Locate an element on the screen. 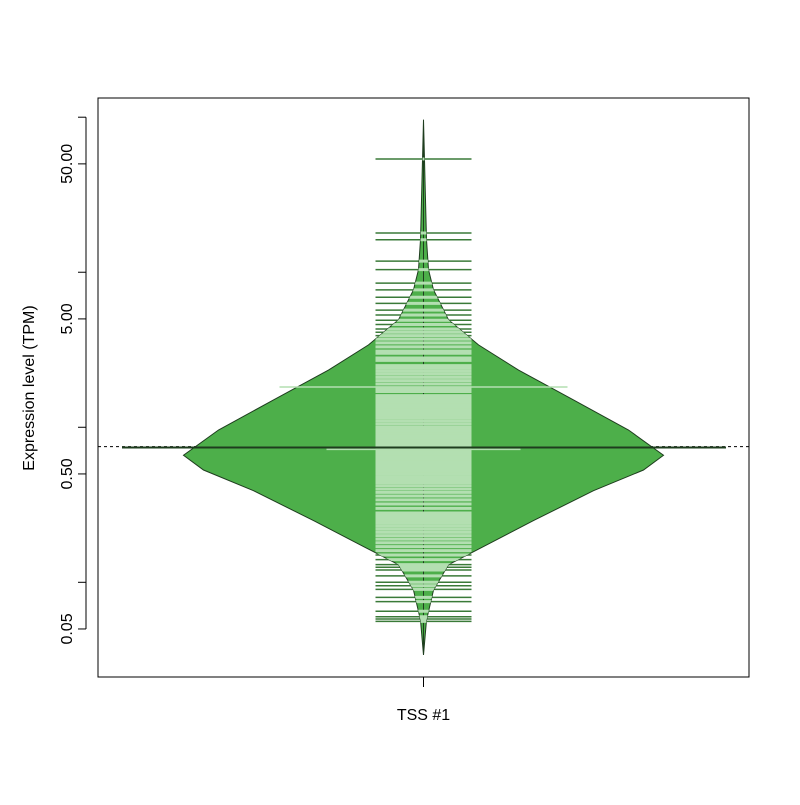 The image size is (800, 805). y-axis-label: Expression level (TPM) is located at coordinates (29, 387).